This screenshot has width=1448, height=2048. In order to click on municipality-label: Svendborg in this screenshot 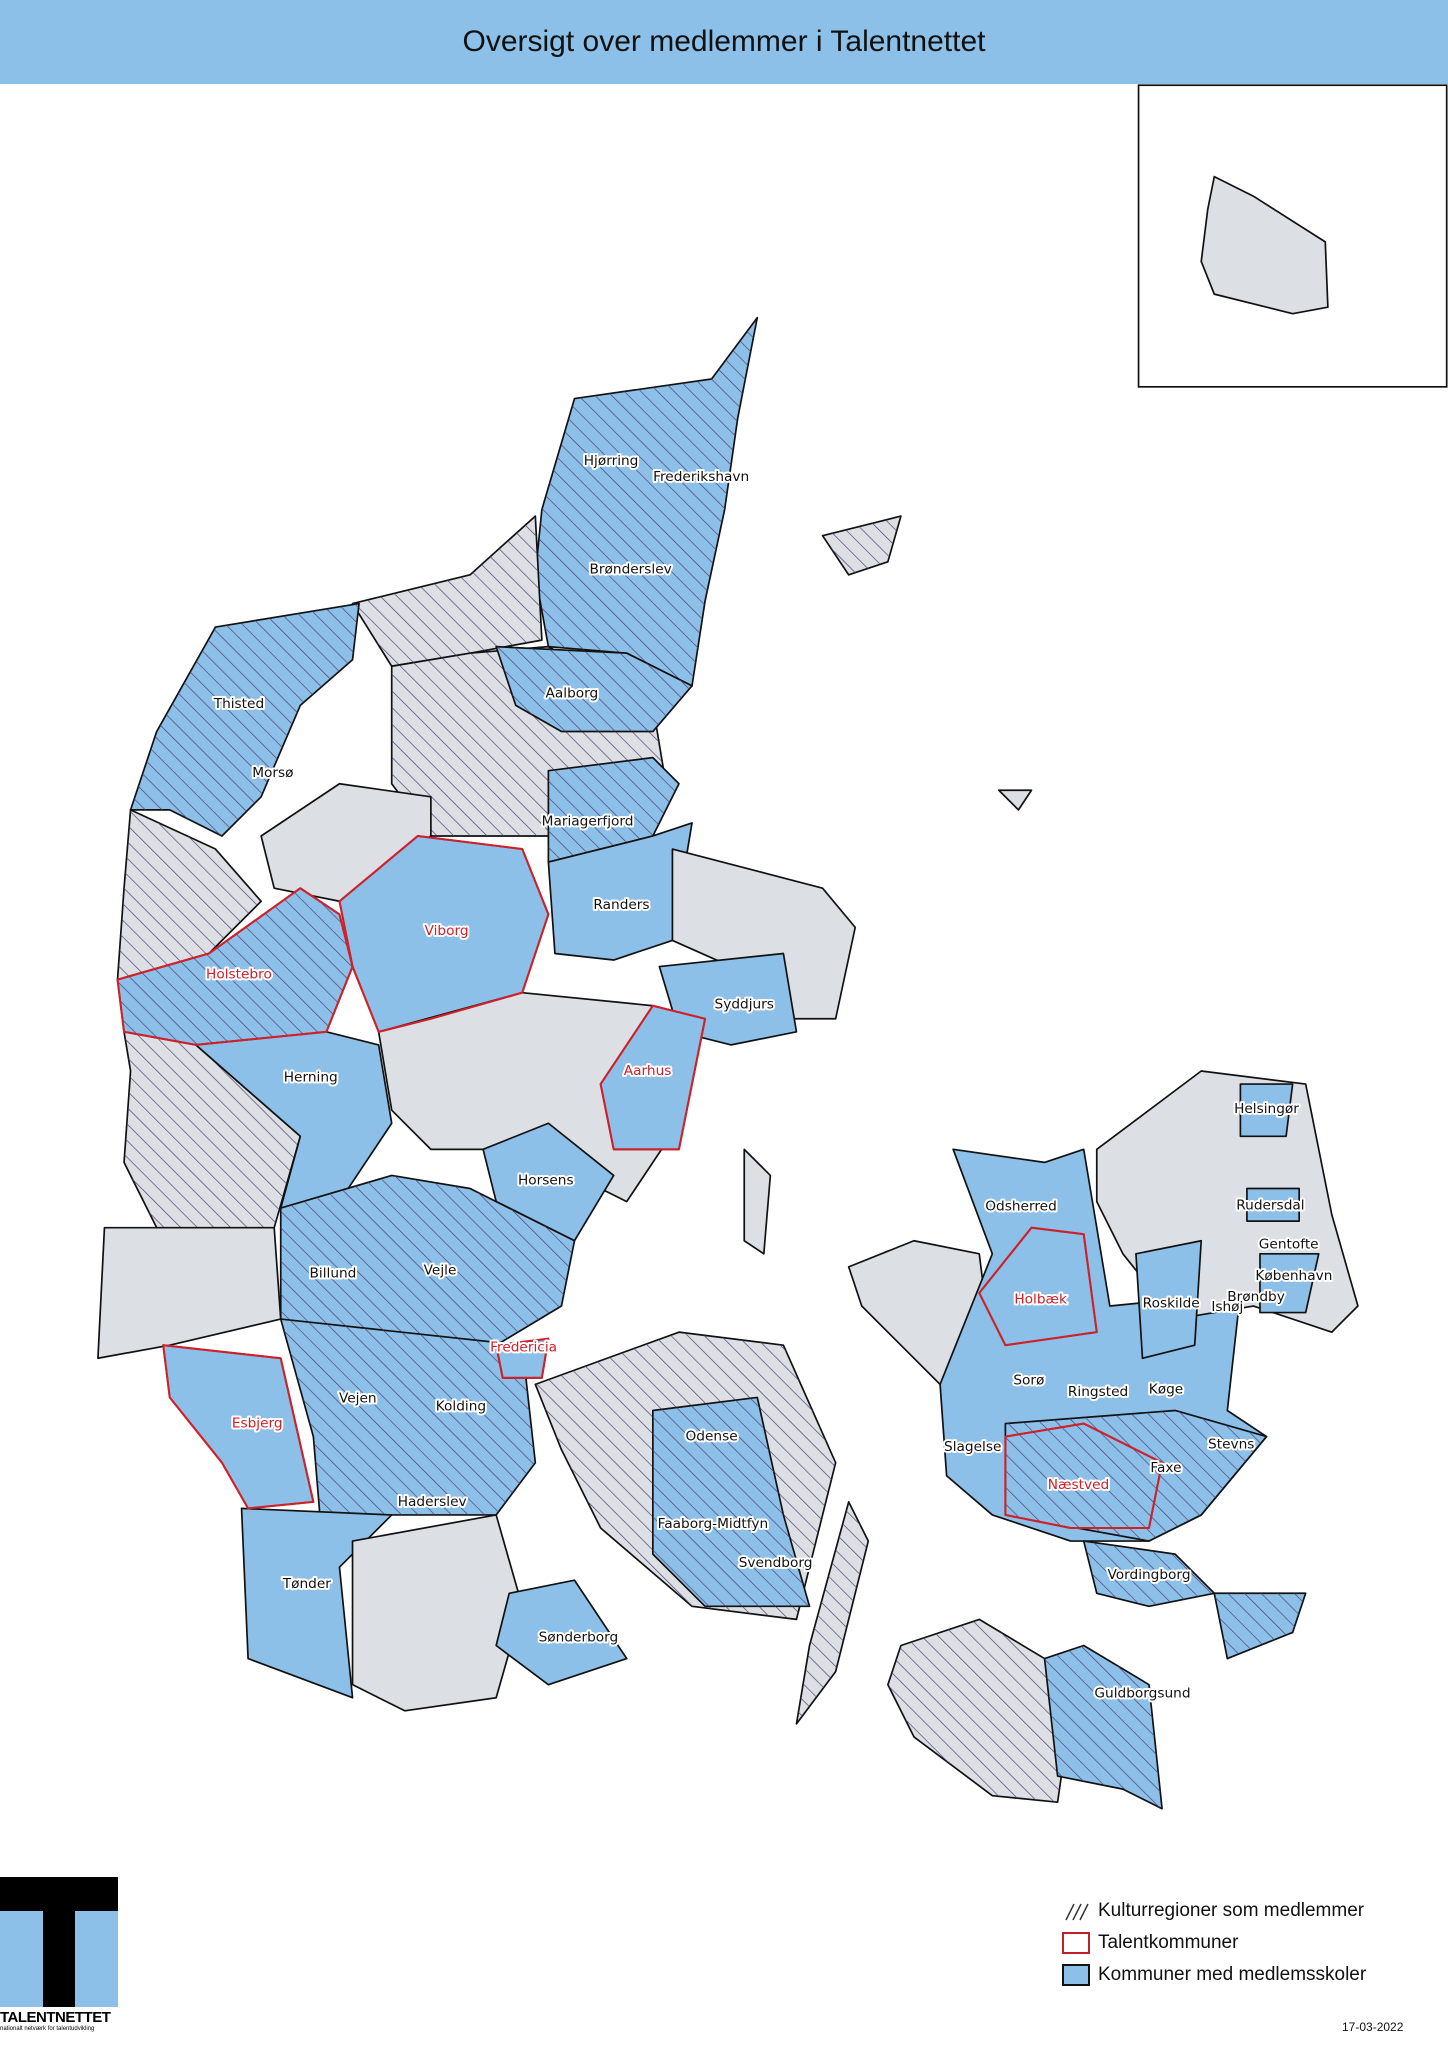, I will do `click(776, 1563)`.